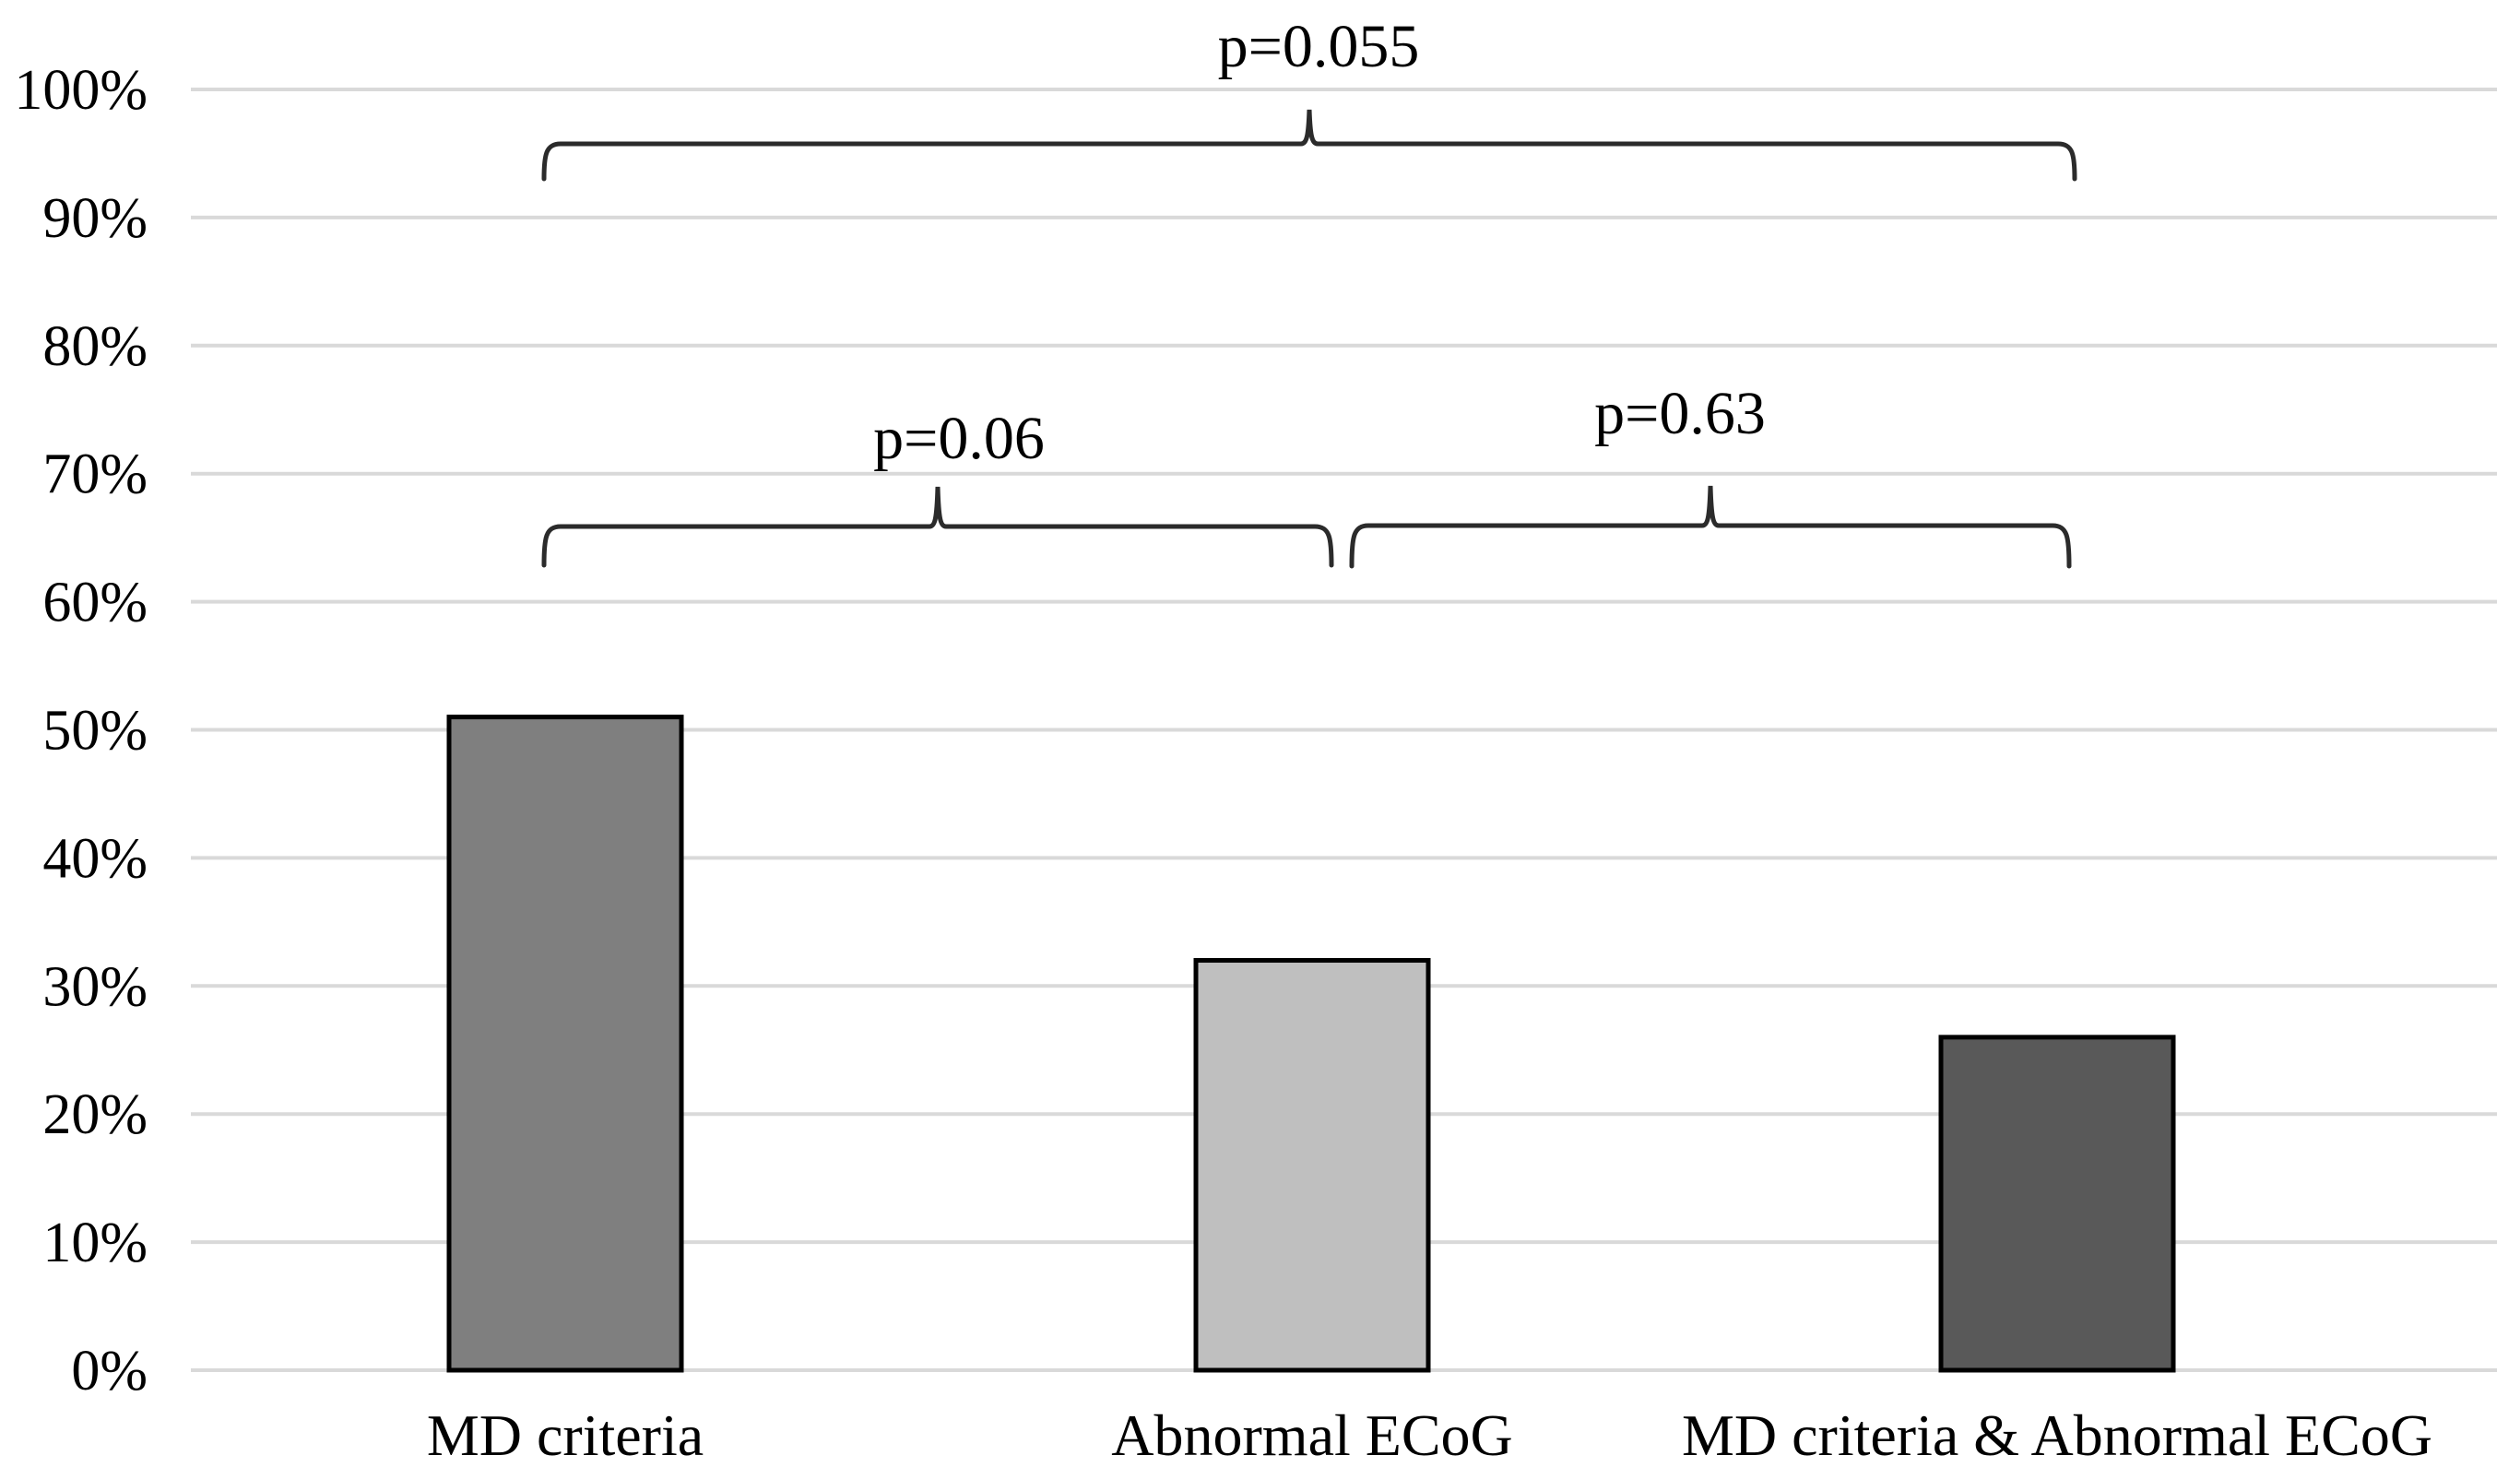 The image size is (2520, 1479). I want to click on y-tick-label: 0%, so click(109, 1371).